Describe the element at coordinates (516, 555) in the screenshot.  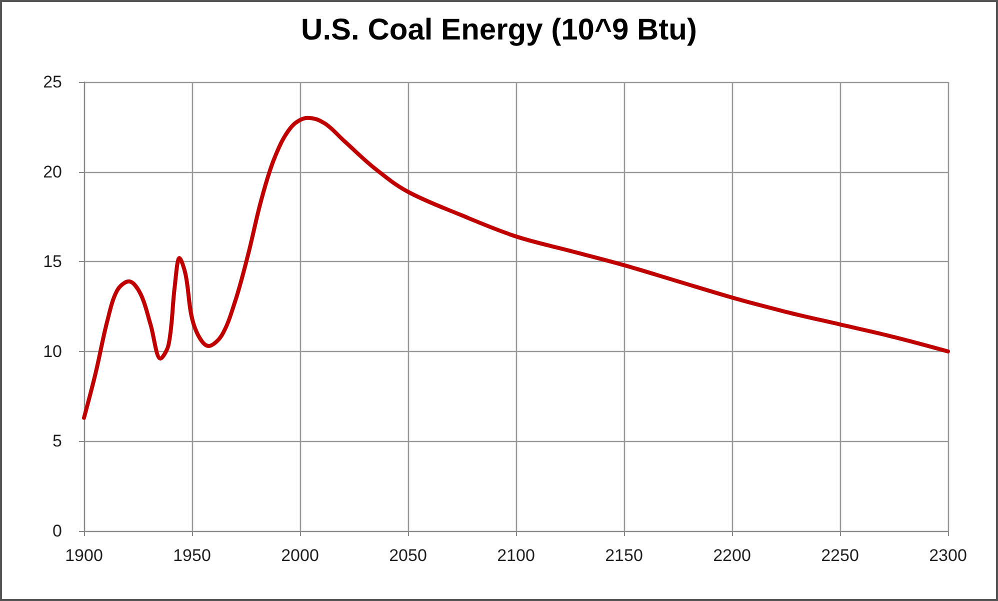
I see `x-tick-label: 2100` at that location.